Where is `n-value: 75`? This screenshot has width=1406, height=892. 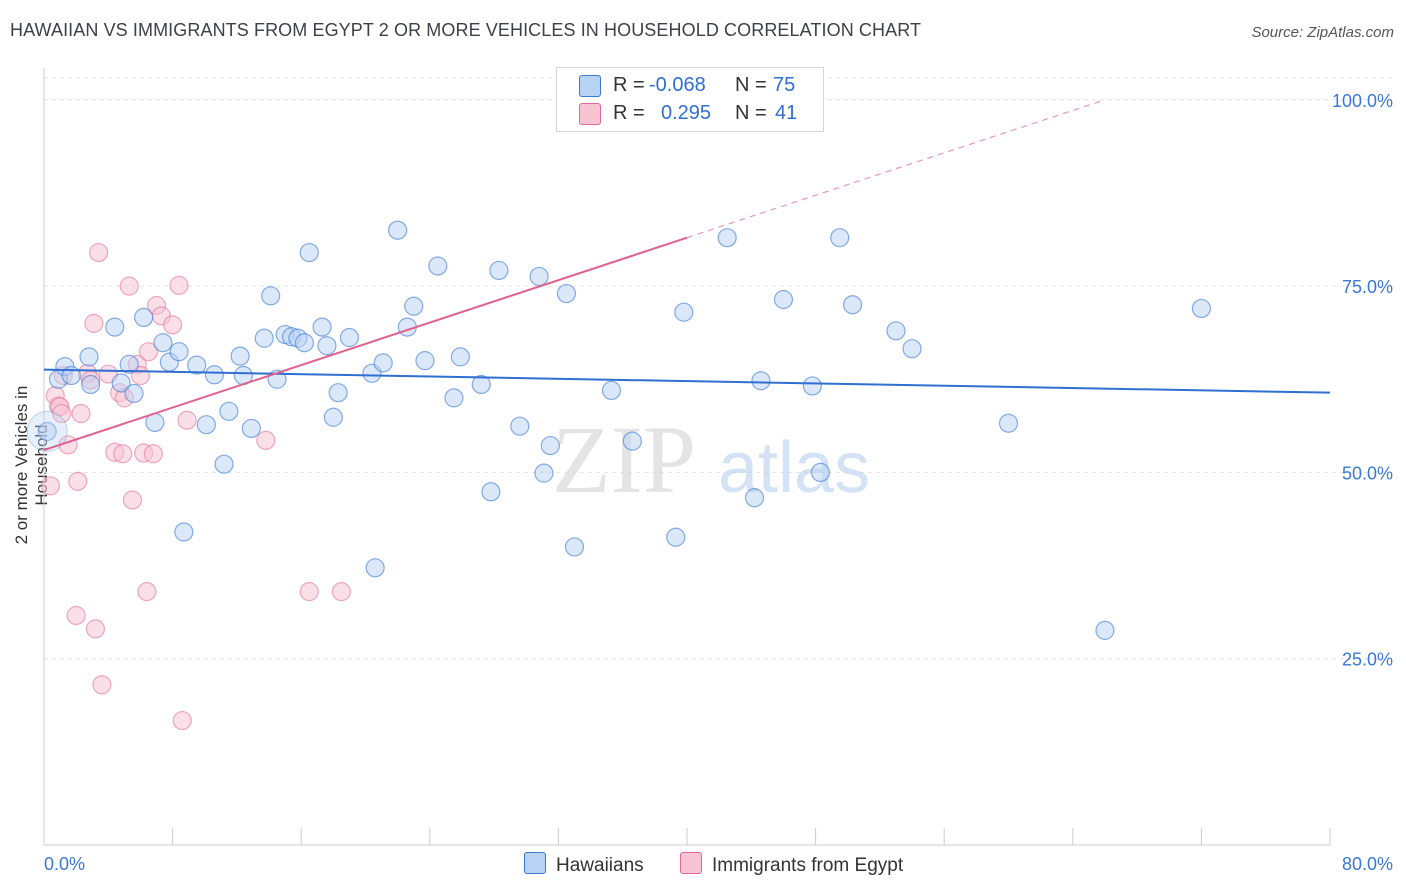
n-value: 75 is located at coordinates (784, 85).